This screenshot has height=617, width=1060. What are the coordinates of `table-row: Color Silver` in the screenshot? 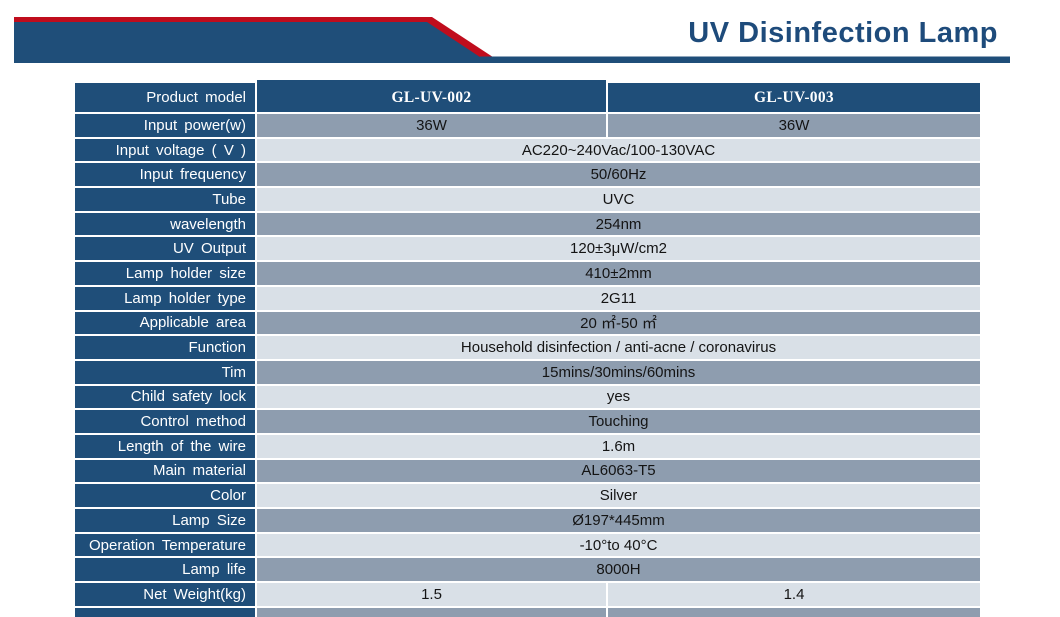 It's located at (527, 495).